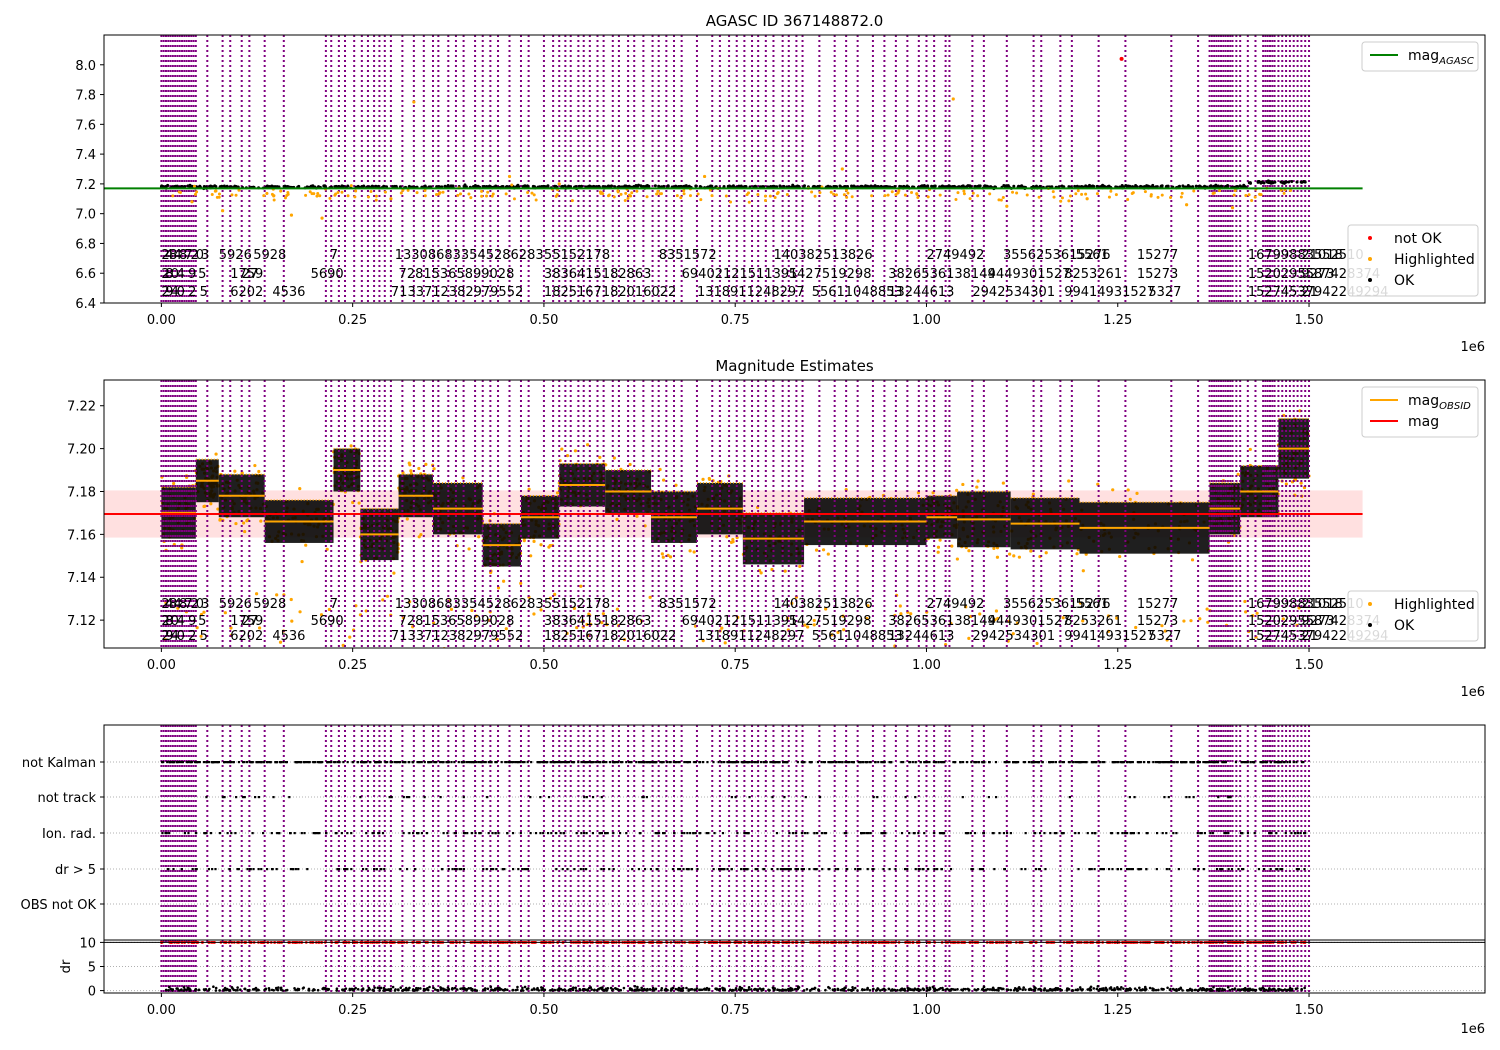 The height and width of the screenshot is (1050, 1500). Describe the element at coordinates (1434, 260) in the screenshot. I see `legend-label: Highlighted` at that location.